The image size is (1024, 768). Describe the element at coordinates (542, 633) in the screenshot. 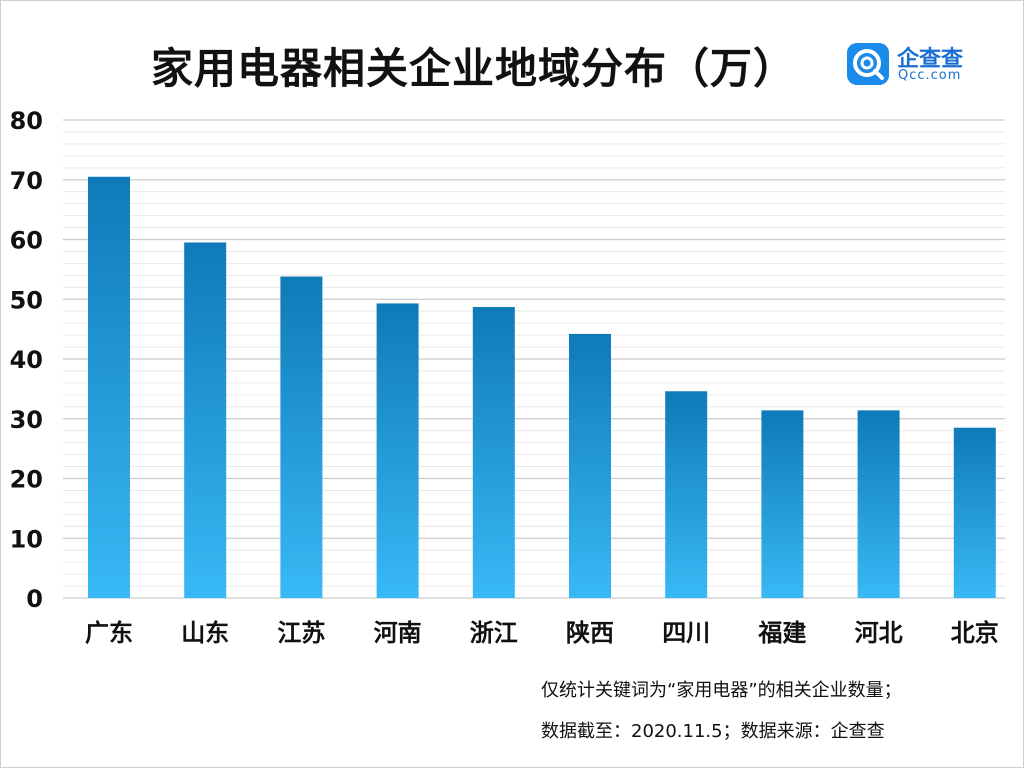

I see `x-tick-labels: 广东 山东 江苏 河南 浙江 陕西 四川 福建 河北 北京` at that location.